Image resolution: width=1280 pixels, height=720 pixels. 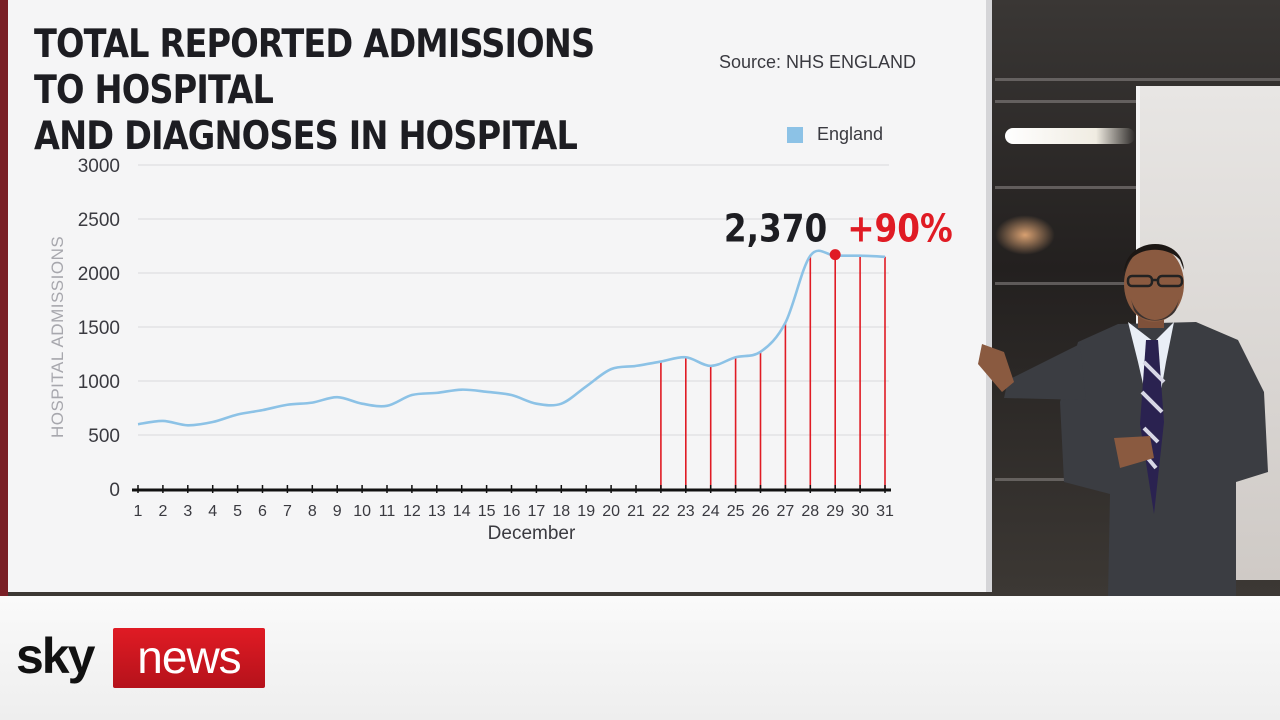 What do you see at coordinates (138, 511) in the screenshot?
I see `x-tick-1: 1` at bounding box center [138, 511].